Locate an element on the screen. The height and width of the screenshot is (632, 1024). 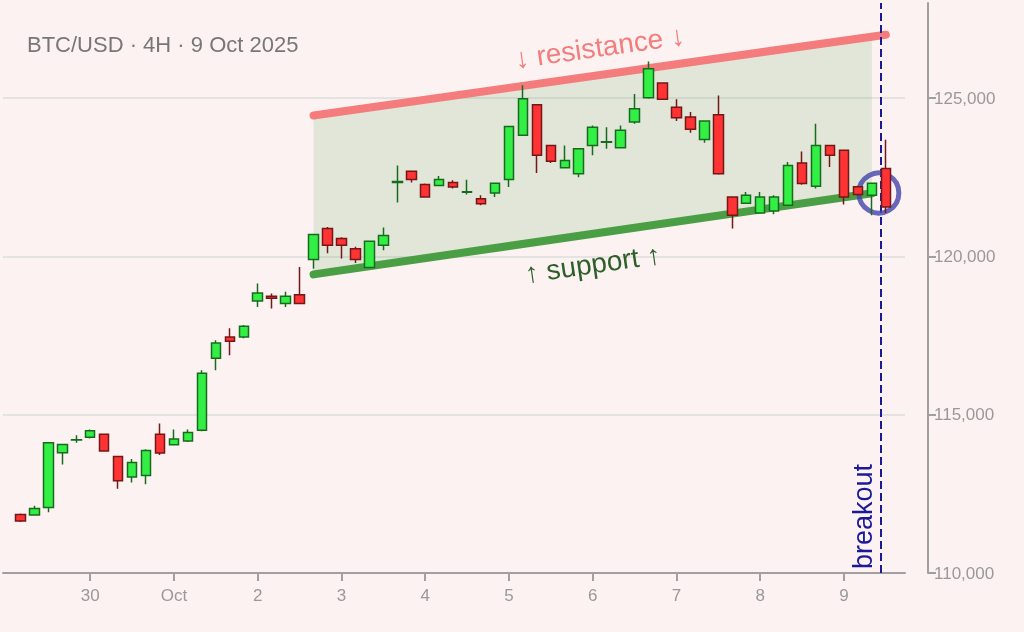
x-tick-label: 5 is located at coordinates (509, 595).